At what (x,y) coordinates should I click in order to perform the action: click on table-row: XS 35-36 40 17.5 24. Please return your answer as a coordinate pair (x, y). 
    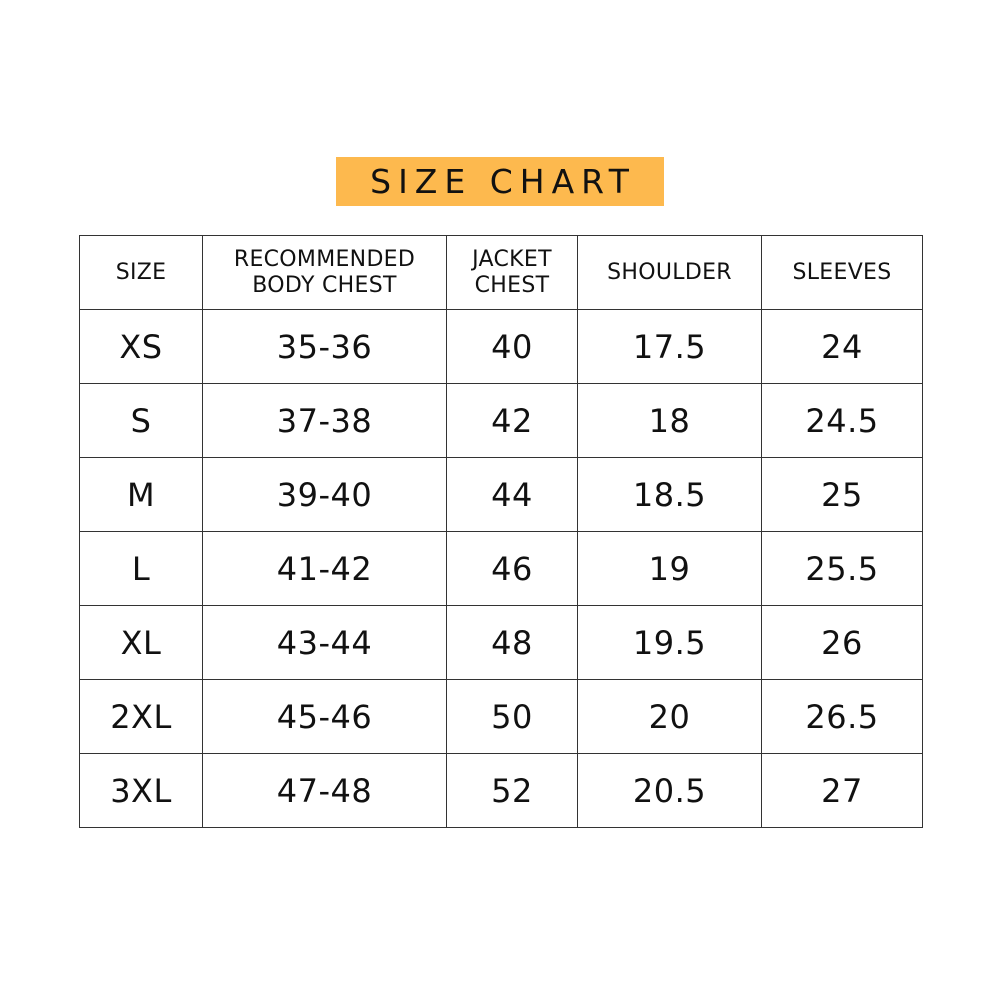
    Looking at the image, I should click on (501, 346).